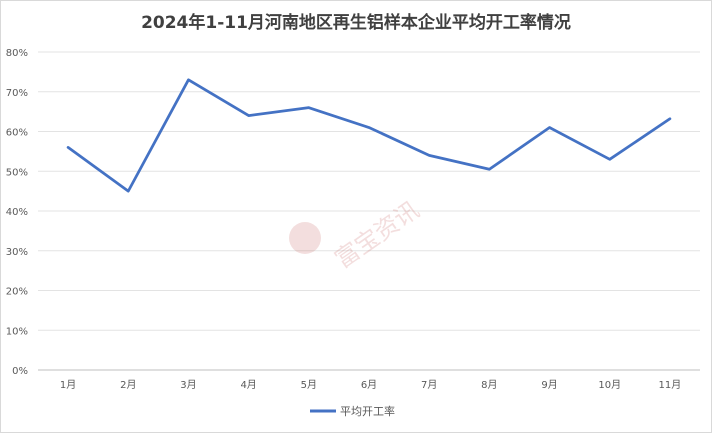  I want to click on legend: 平均开工率, so click(352, 411).